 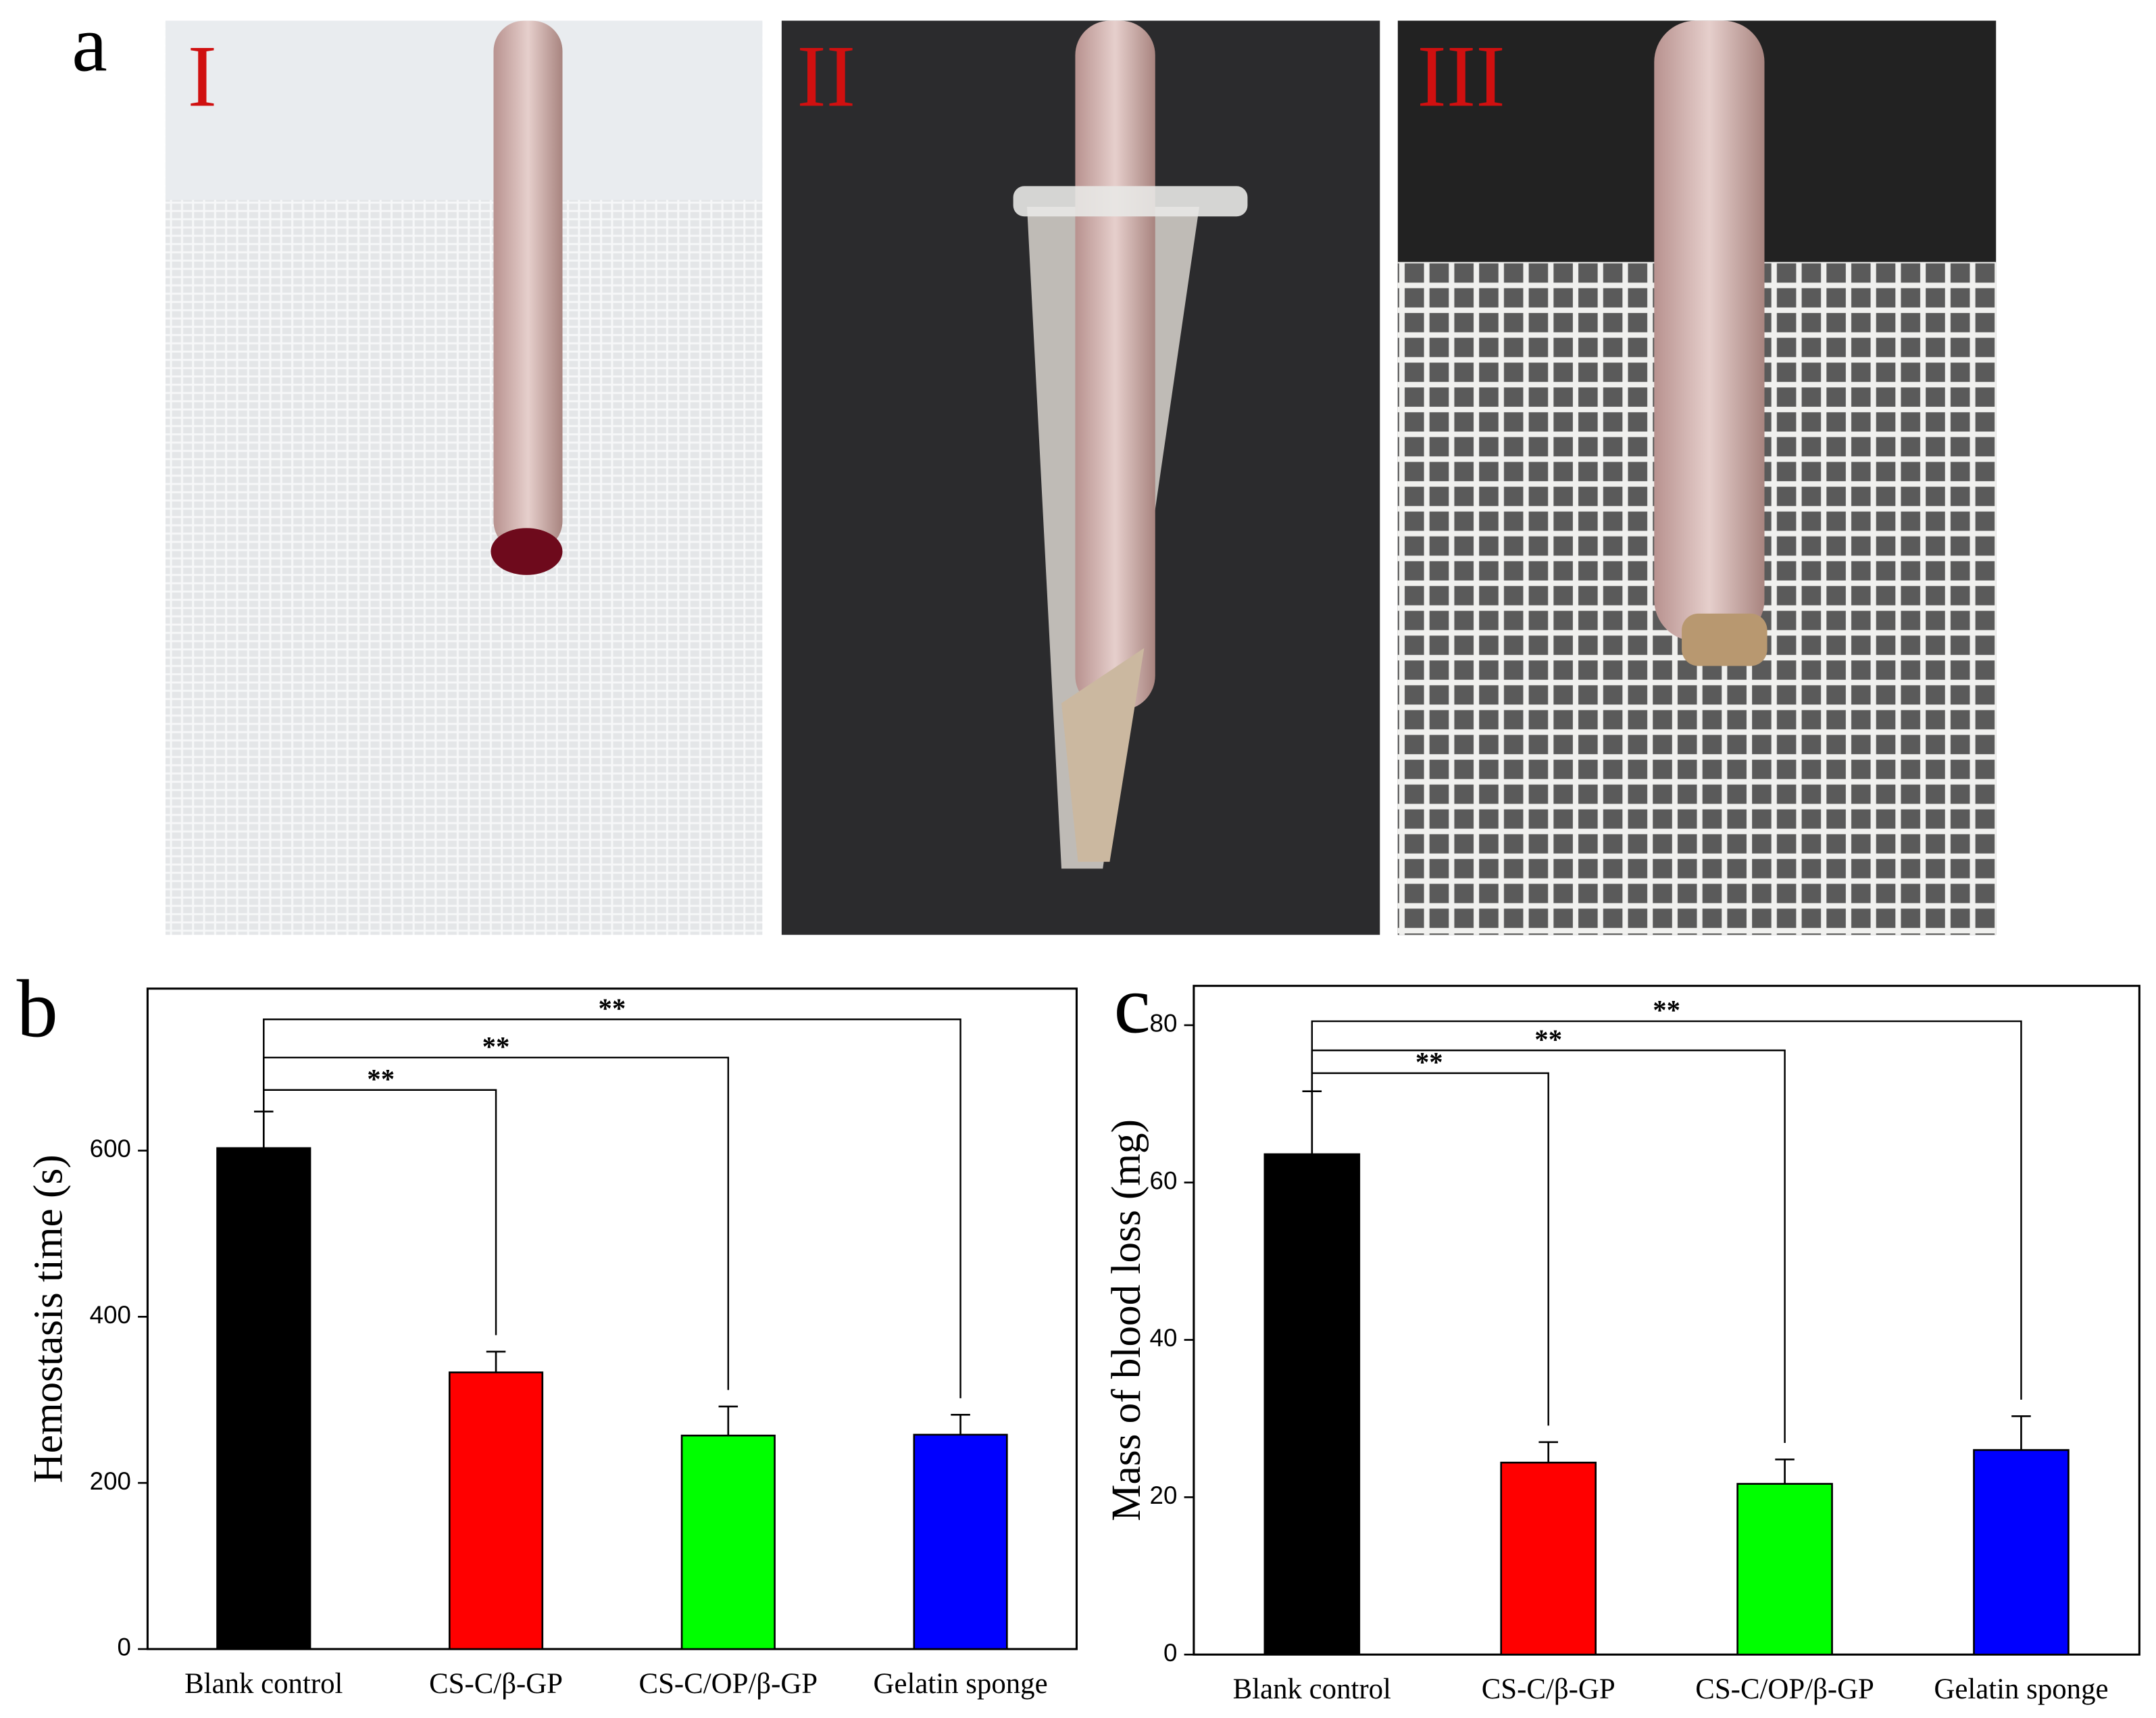 I want to click on y-tick-label: 40, so click(x=1164, y=1338).